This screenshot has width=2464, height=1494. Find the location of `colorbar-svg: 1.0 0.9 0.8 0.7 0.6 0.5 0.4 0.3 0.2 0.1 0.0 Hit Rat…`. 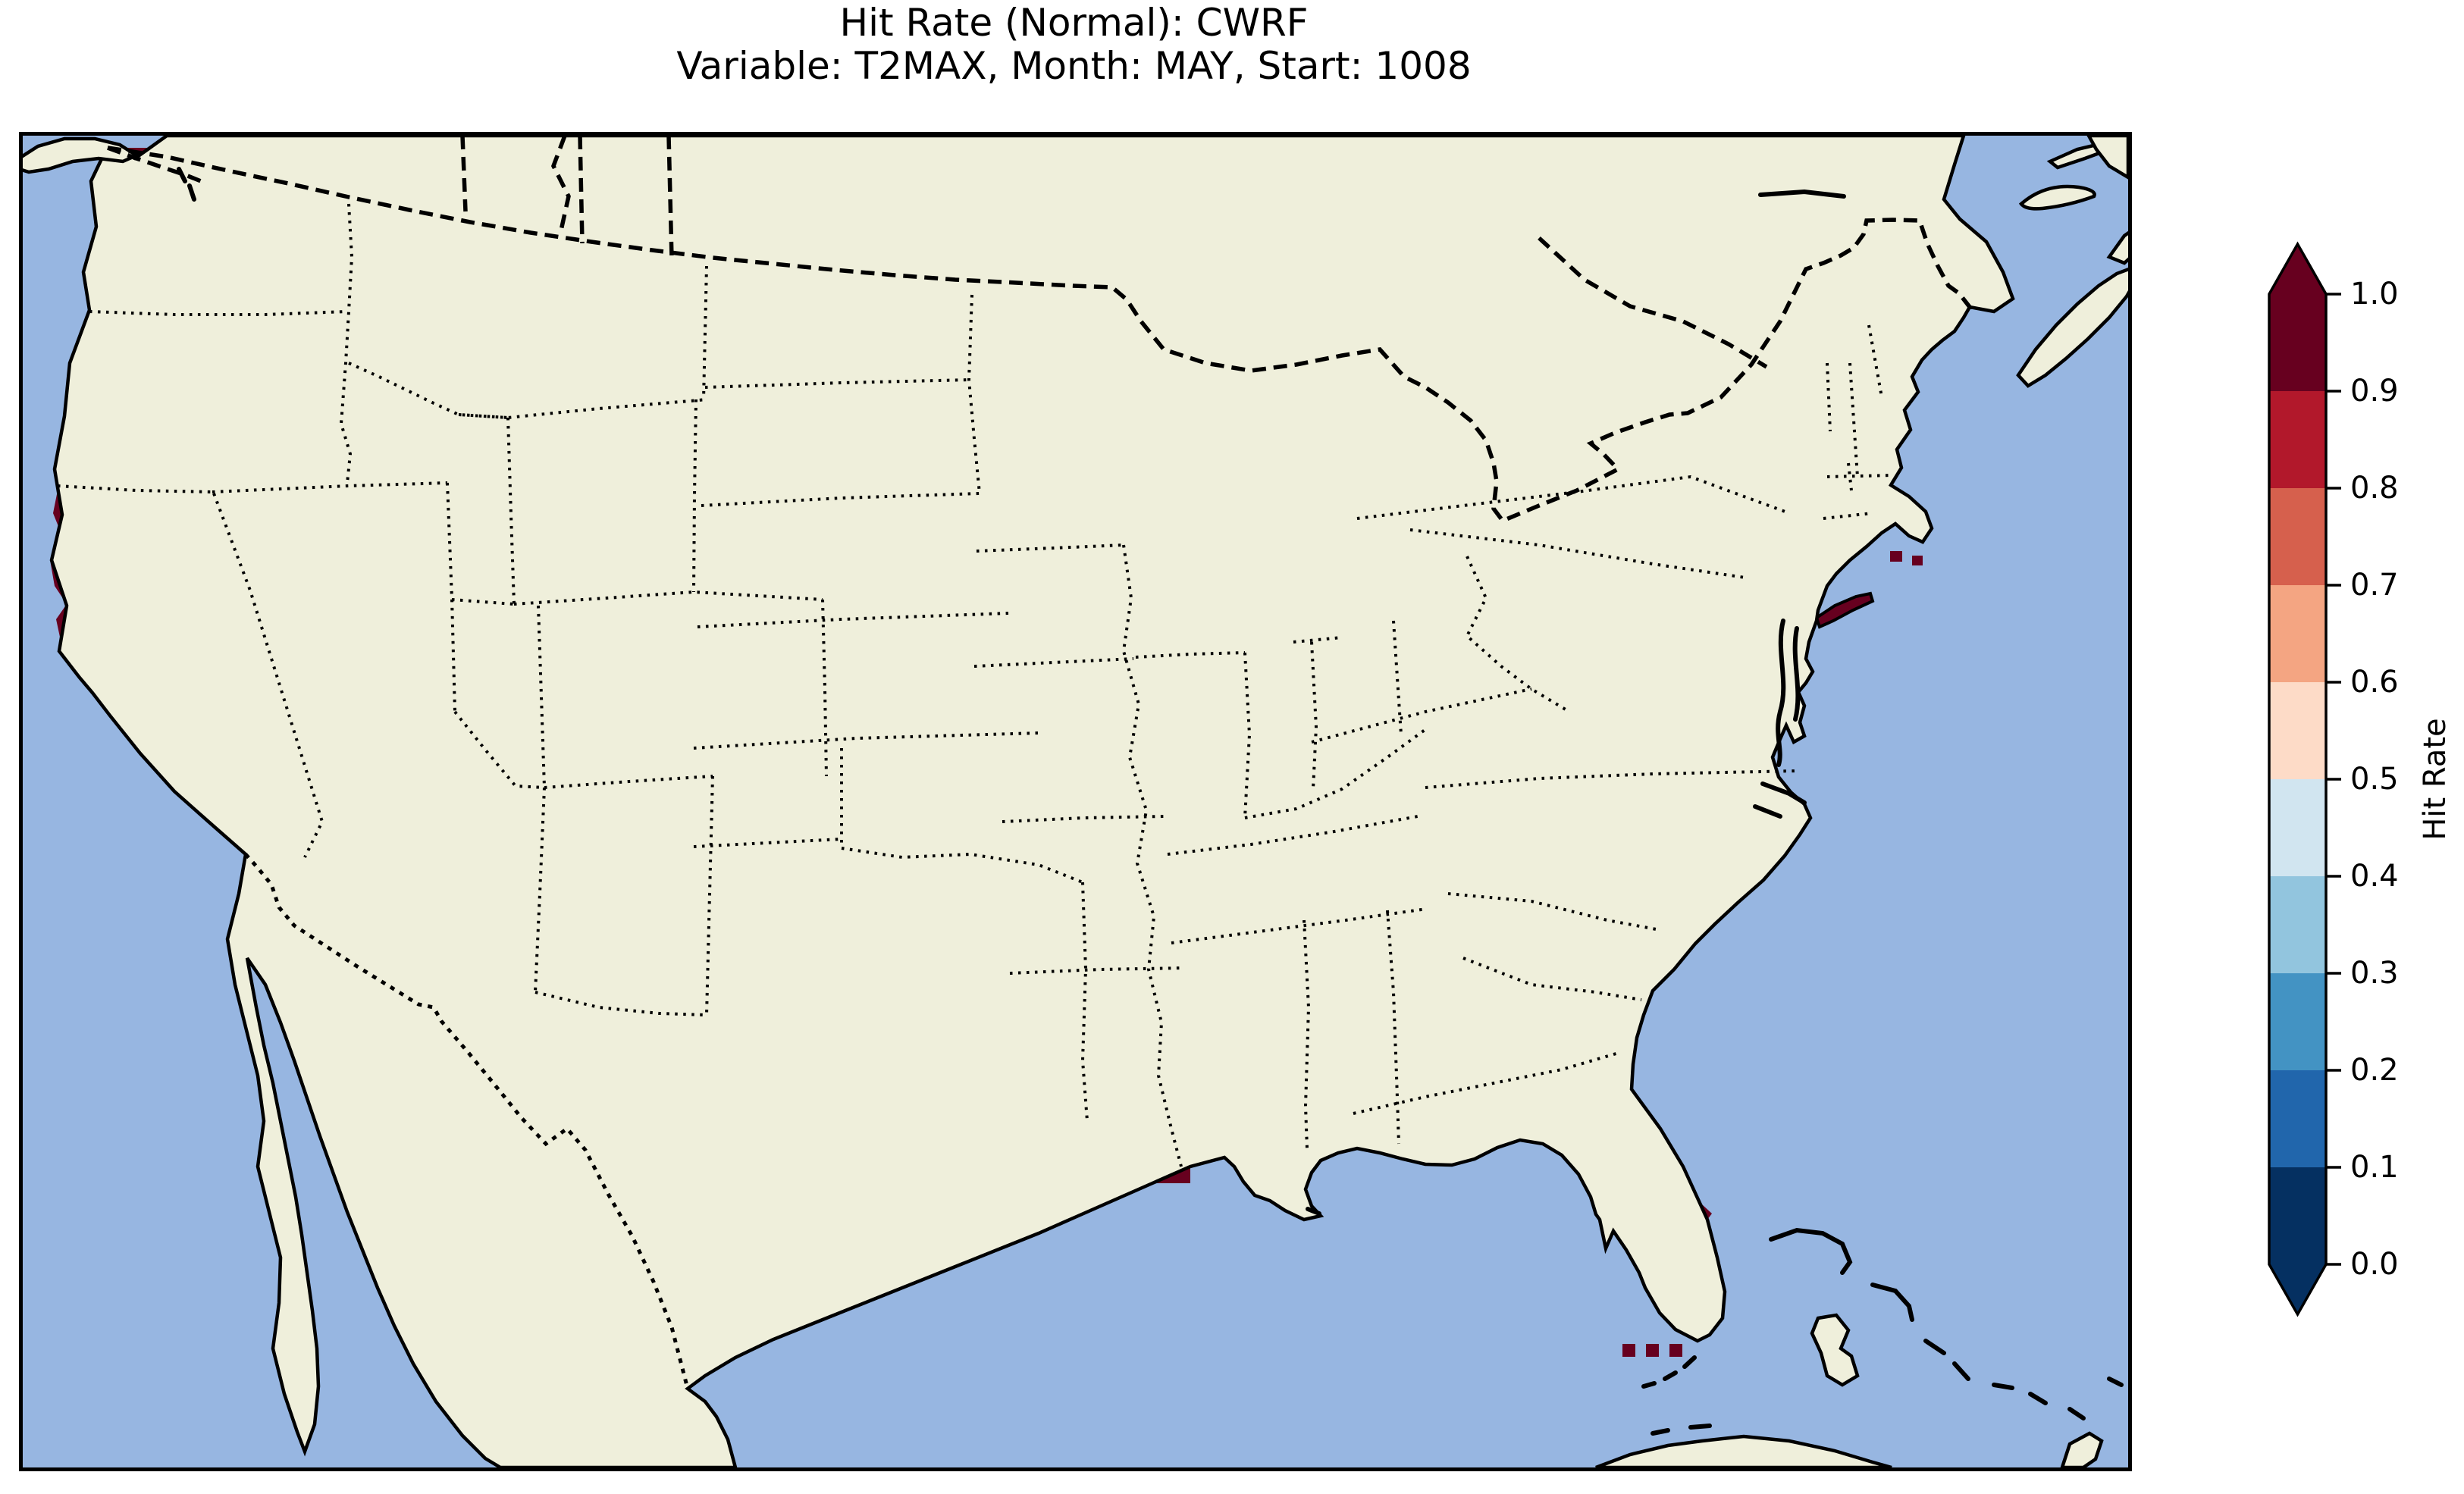

colorbar-svg: 1.0 0.9 0.8 0.7 0.6 0.5 0.4 0.3 0.2 0.1 0.0 Hit Rat… is located at coordinates (2360, 779).